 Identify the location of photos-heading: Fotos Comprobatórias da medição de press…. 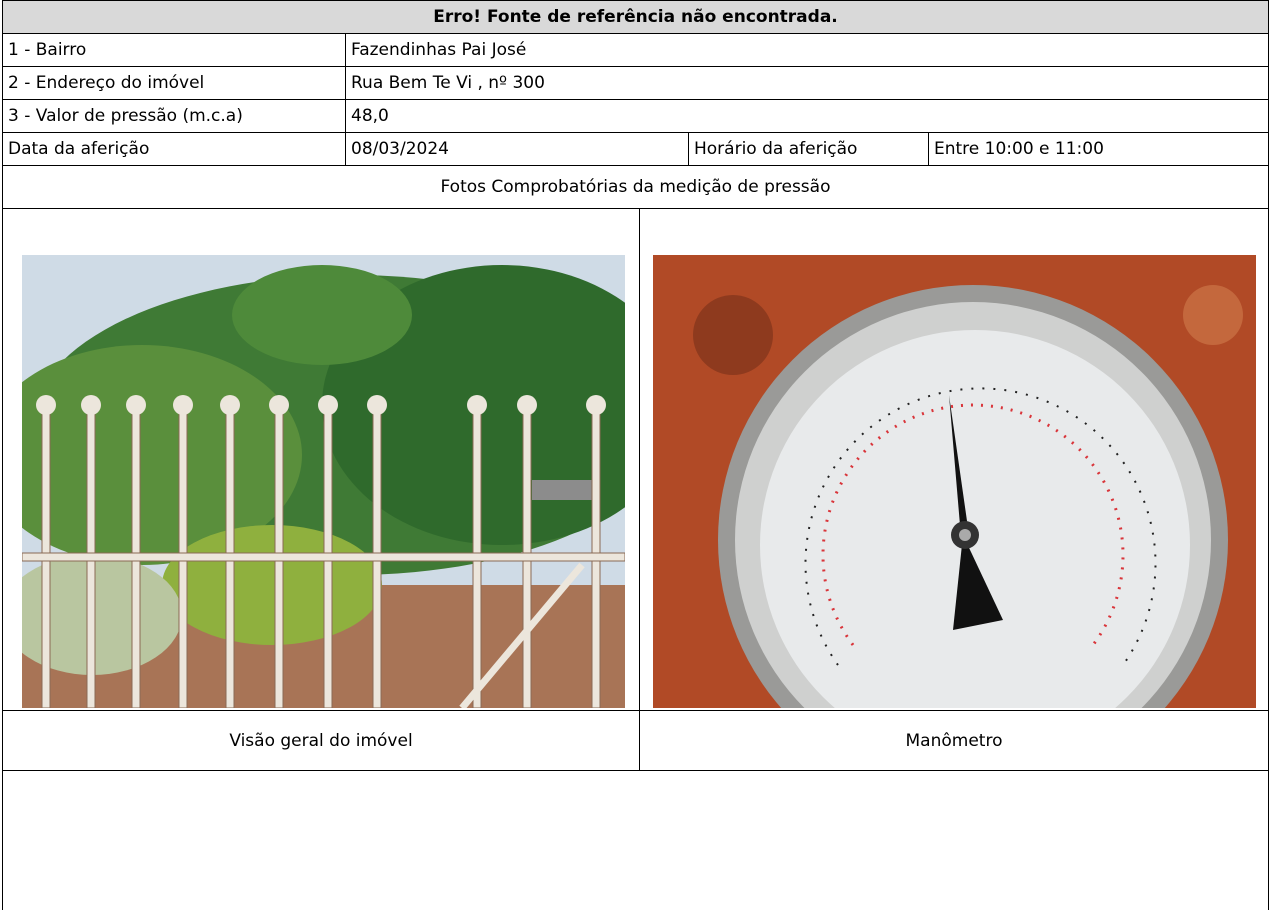
(635, 187).